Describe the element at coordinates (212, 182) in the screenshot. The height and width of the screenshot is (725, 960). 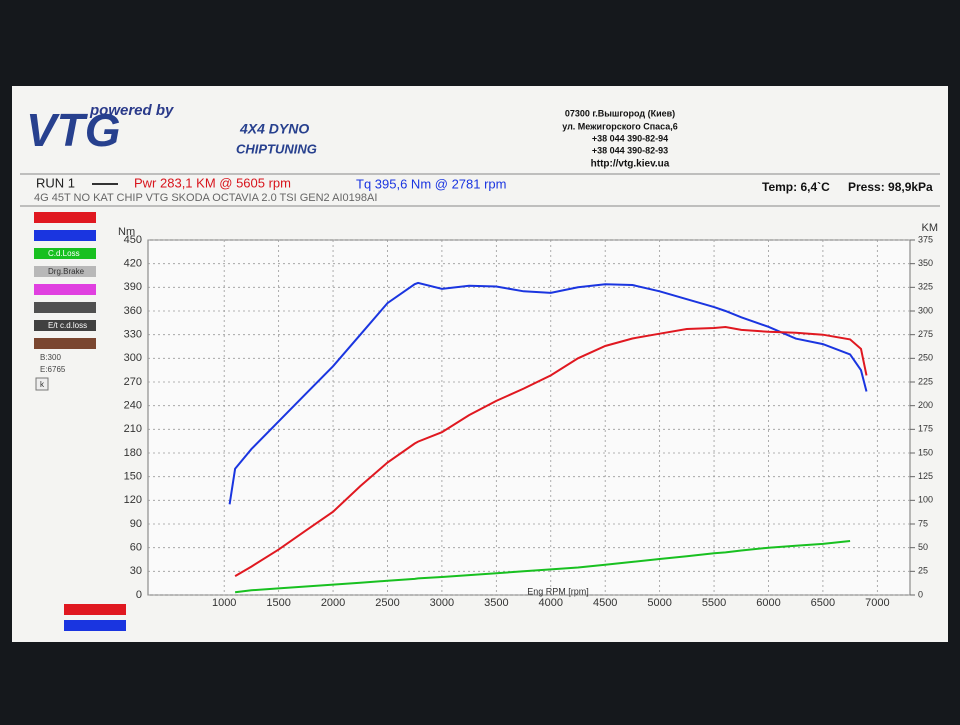
I see `run-power: Pwr 283,1 KM @ 5605 rpm` at that location.